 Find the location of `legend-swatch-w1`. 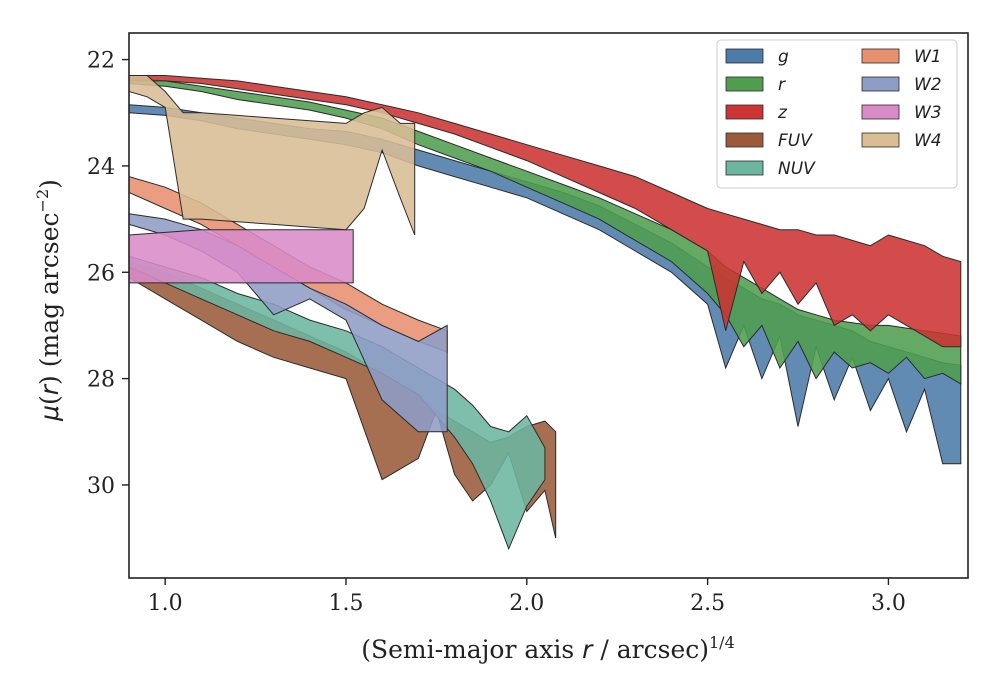

legend-swatch-w1 is located at coordinates (880, 56).